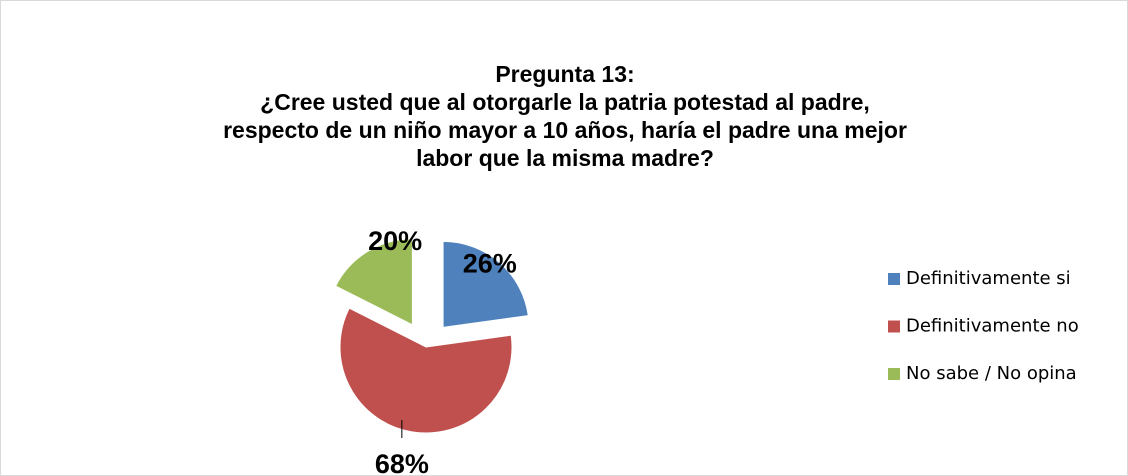 Image resolution: width=1128 pixels, height=476 pixels. Describe the element at coordinates (992, 326) in the screenshot. I see `legend-label: Definitivamente no` at that location.